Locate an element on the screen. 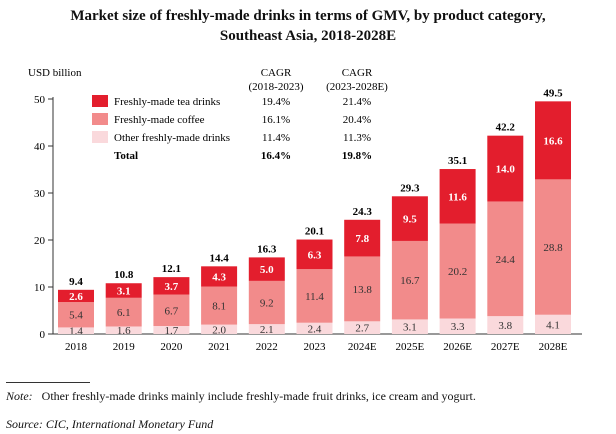  cagr-header-period: (2023-2028E) is located at coordinates (357, 87).